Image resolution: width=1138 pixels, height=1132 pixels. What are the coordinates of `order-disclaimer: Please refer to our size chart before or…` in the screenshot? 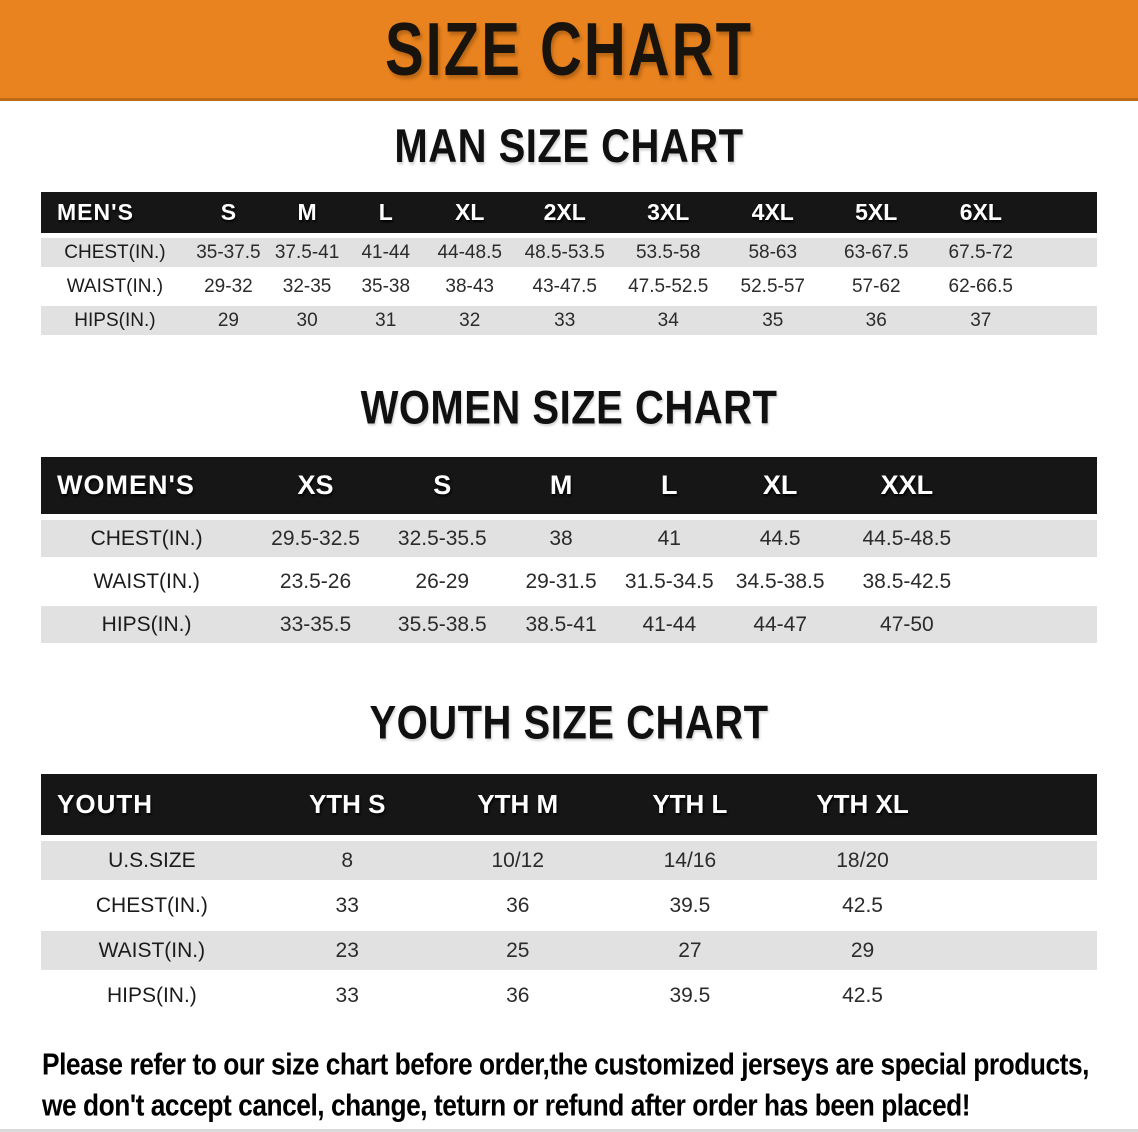 It's located at (590, 1085).